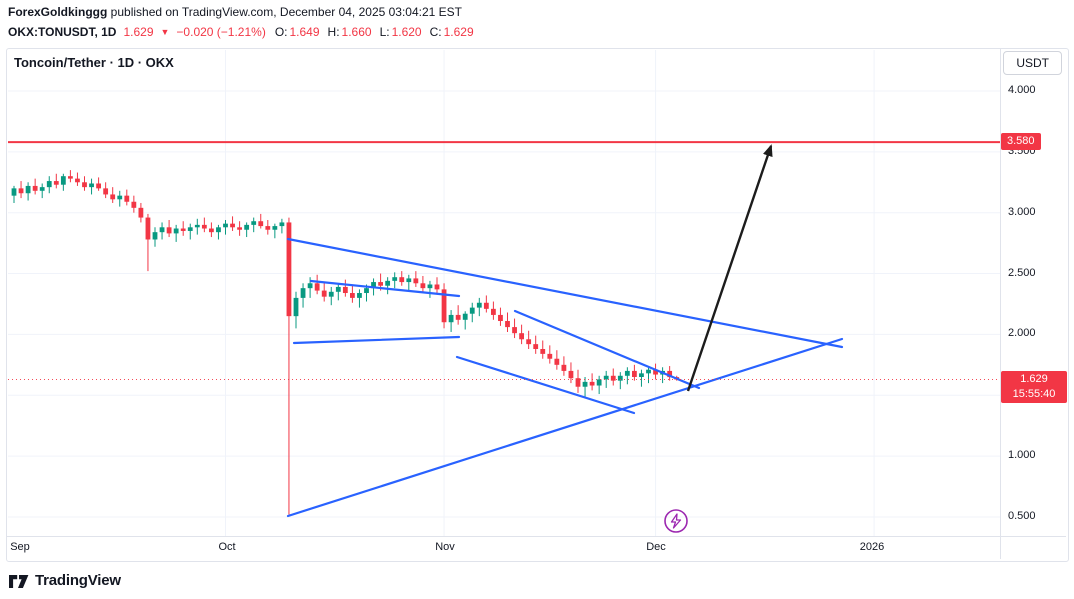 The image size is (1074, 599). Describe the element at coordinates (62, 32) in the screenshot. I see `symbol-title: OKX:TONUSDT, 1D` at that location.